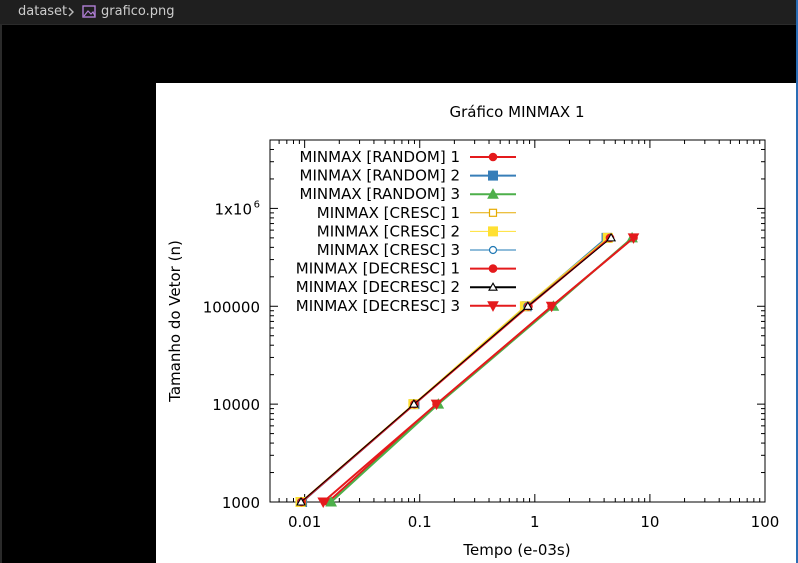 This screenshot has width=798, height=563. I want to click on y-tick-label: 1x10, so click(233, 209).